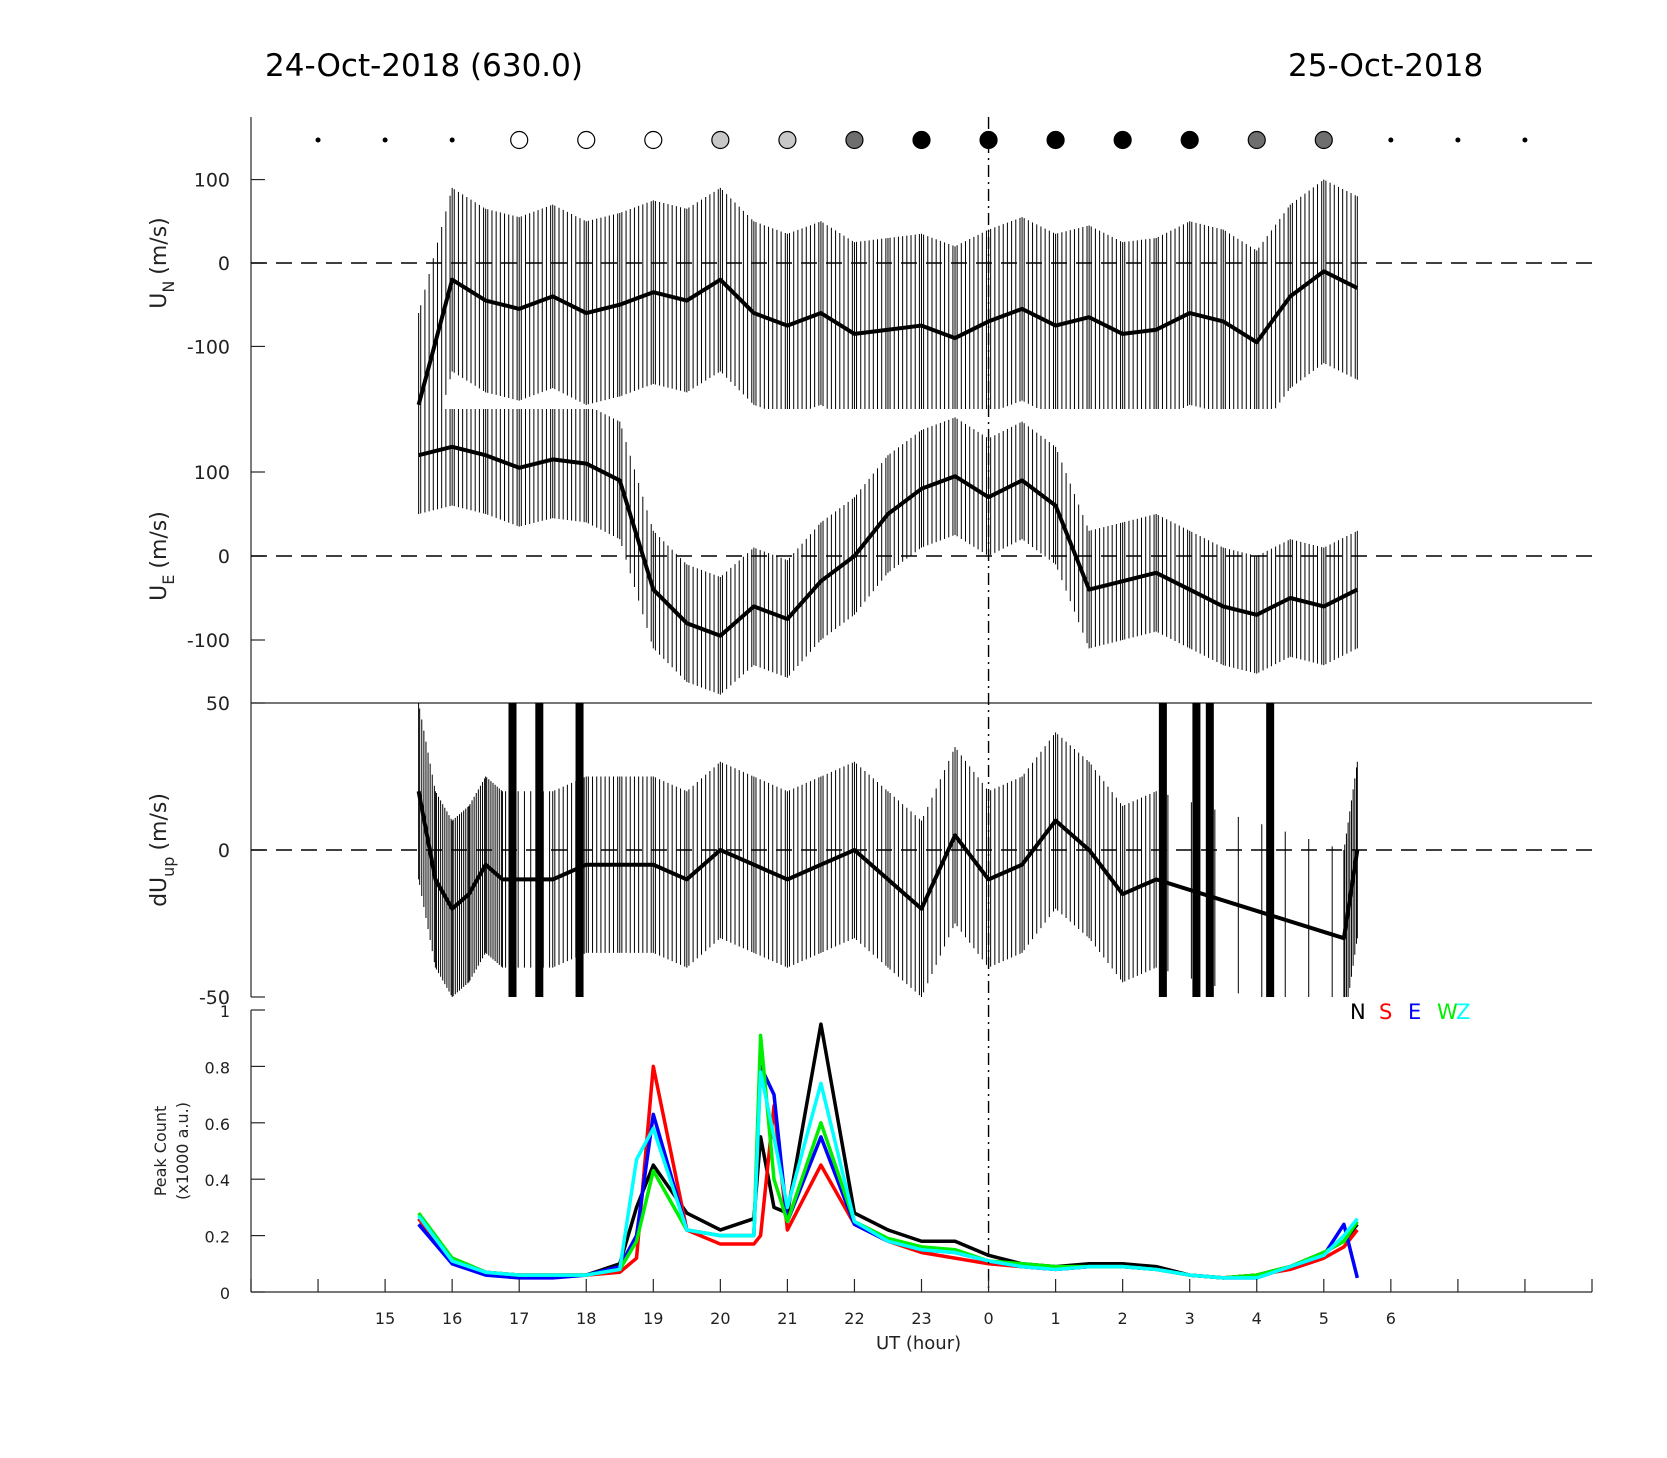  Describe the element at coordinates (217, 1237) in the screenshot. I see `y-tick-label: 0.2` at that location.